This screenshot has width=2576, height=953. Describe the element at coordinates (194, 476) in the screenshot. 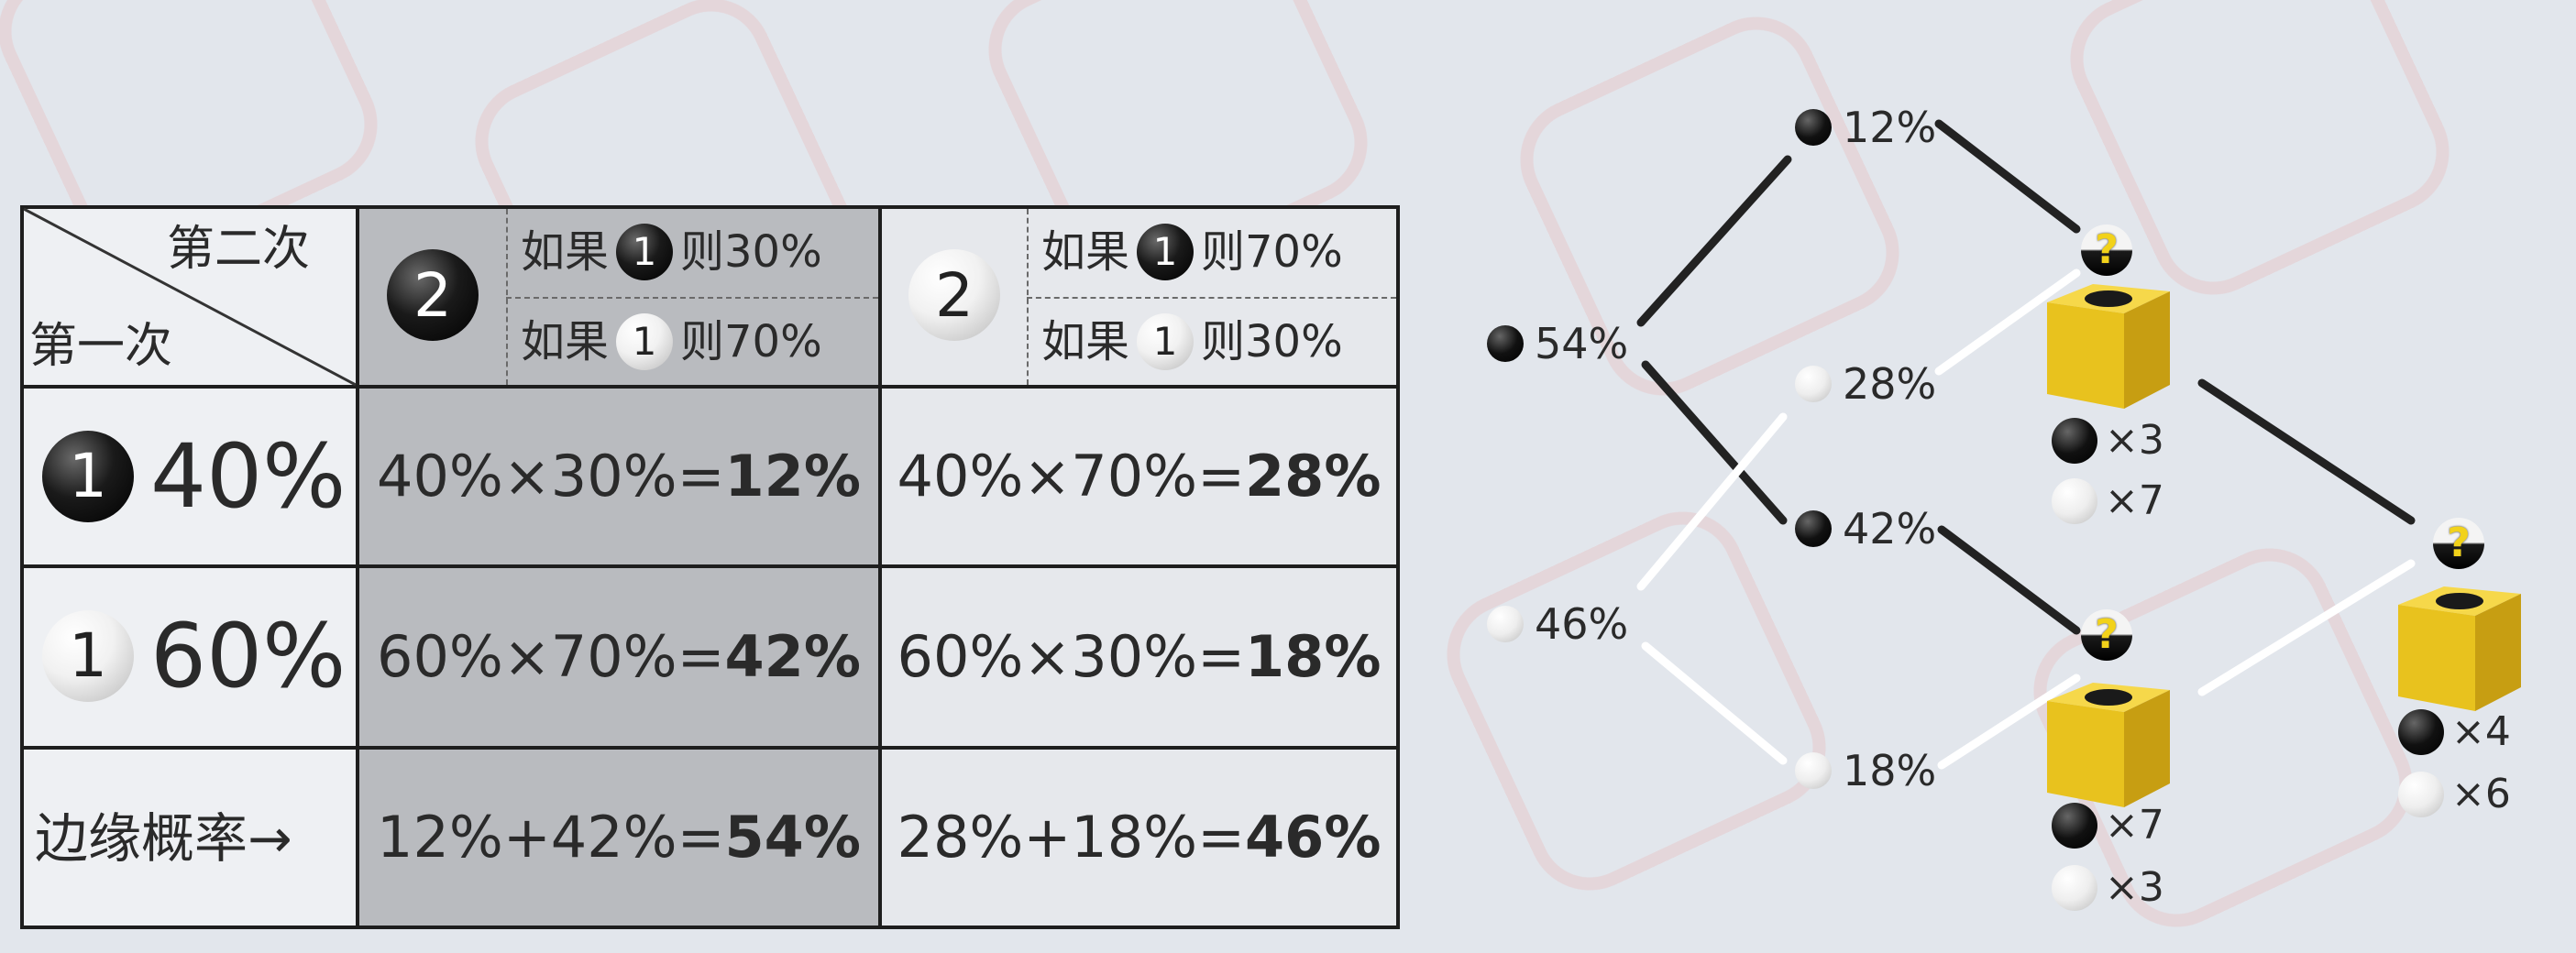

I see `row-first-black: 1 40%` at that location.